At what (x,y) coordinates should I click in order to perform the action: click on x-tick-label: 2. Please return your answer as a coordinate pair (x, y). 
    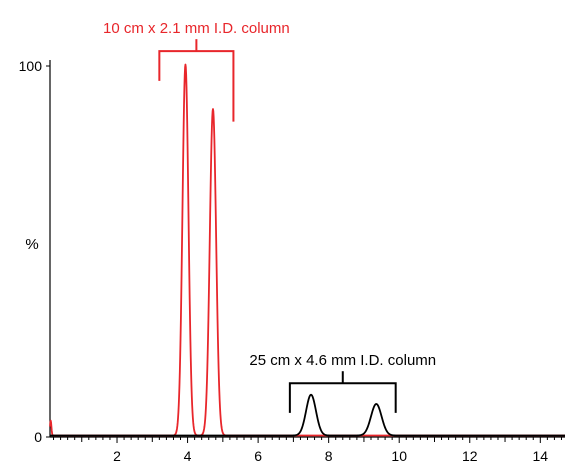
    Looking at the image, I should click on (117, 456).